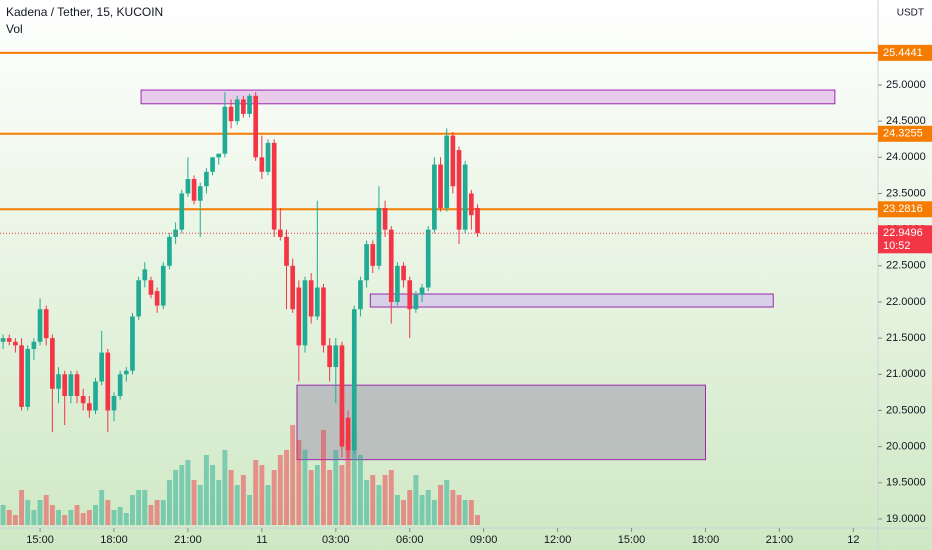  I want to click on level-label: 25.4441, so click(903, 53).